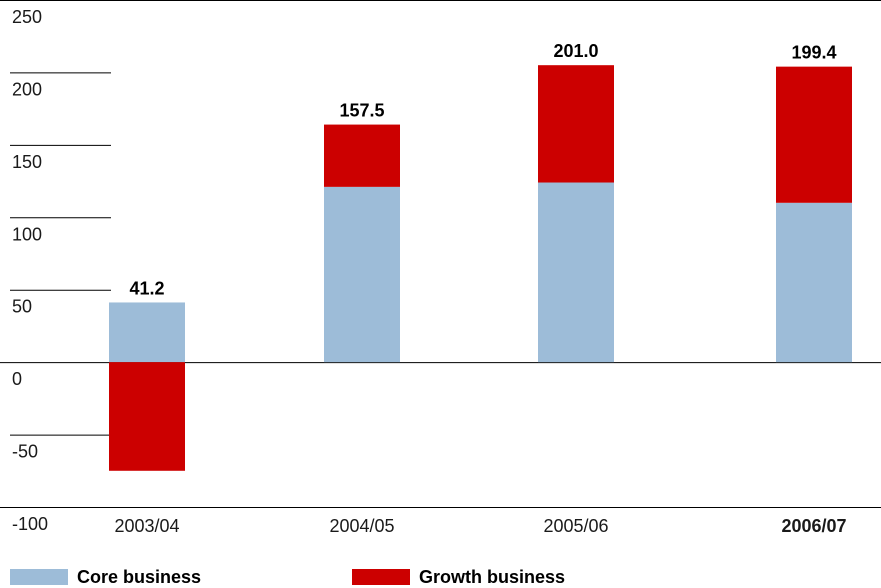  What do you see at coordinates (27, 162) in the screenshot?
I see `y-tick-label: 150` at bounding box center [27, 162].